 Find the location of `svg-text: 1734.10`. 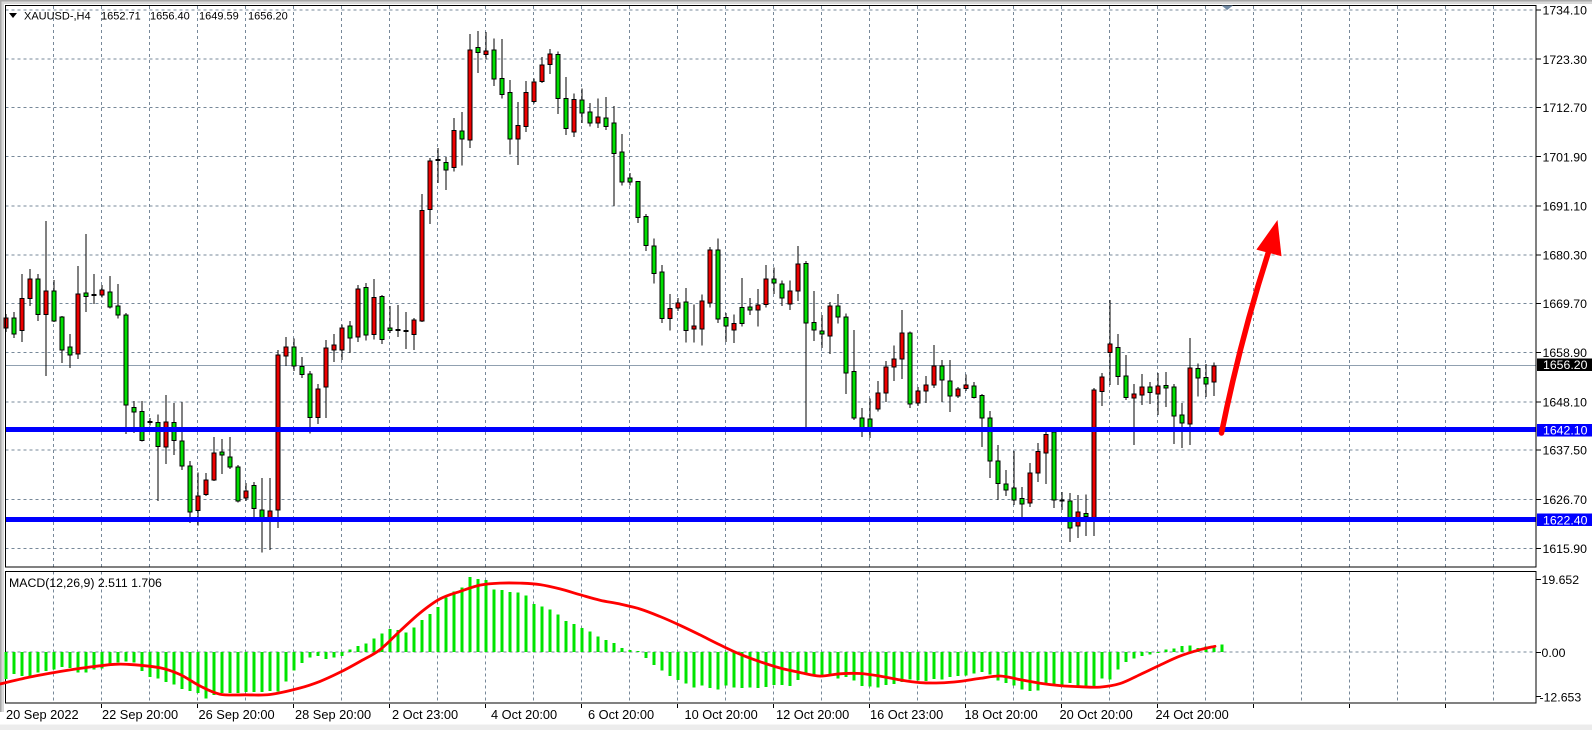

svg-text: 1734.10 is located at coordinates (1565, 11).